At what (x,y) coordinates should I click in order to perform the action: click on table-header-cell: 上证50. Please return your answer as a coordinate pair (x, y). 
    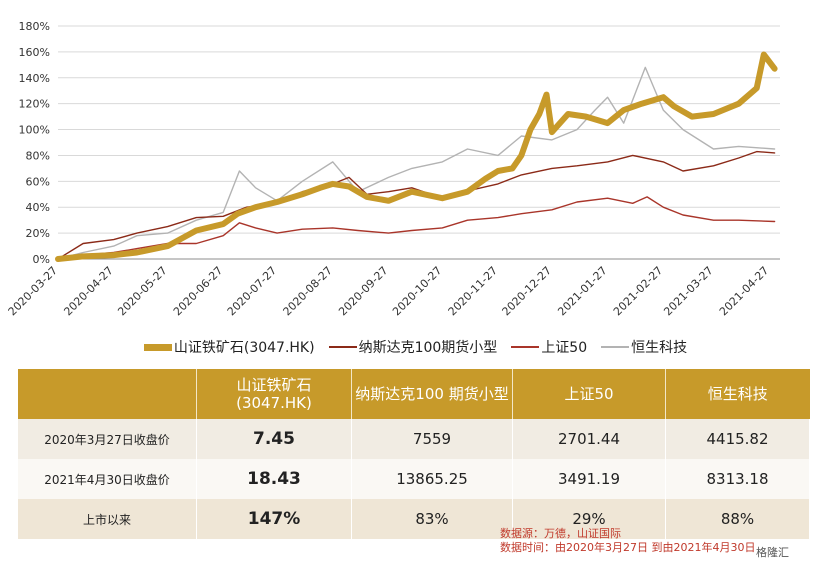
    Looking at the image, I should click on (589, 394).